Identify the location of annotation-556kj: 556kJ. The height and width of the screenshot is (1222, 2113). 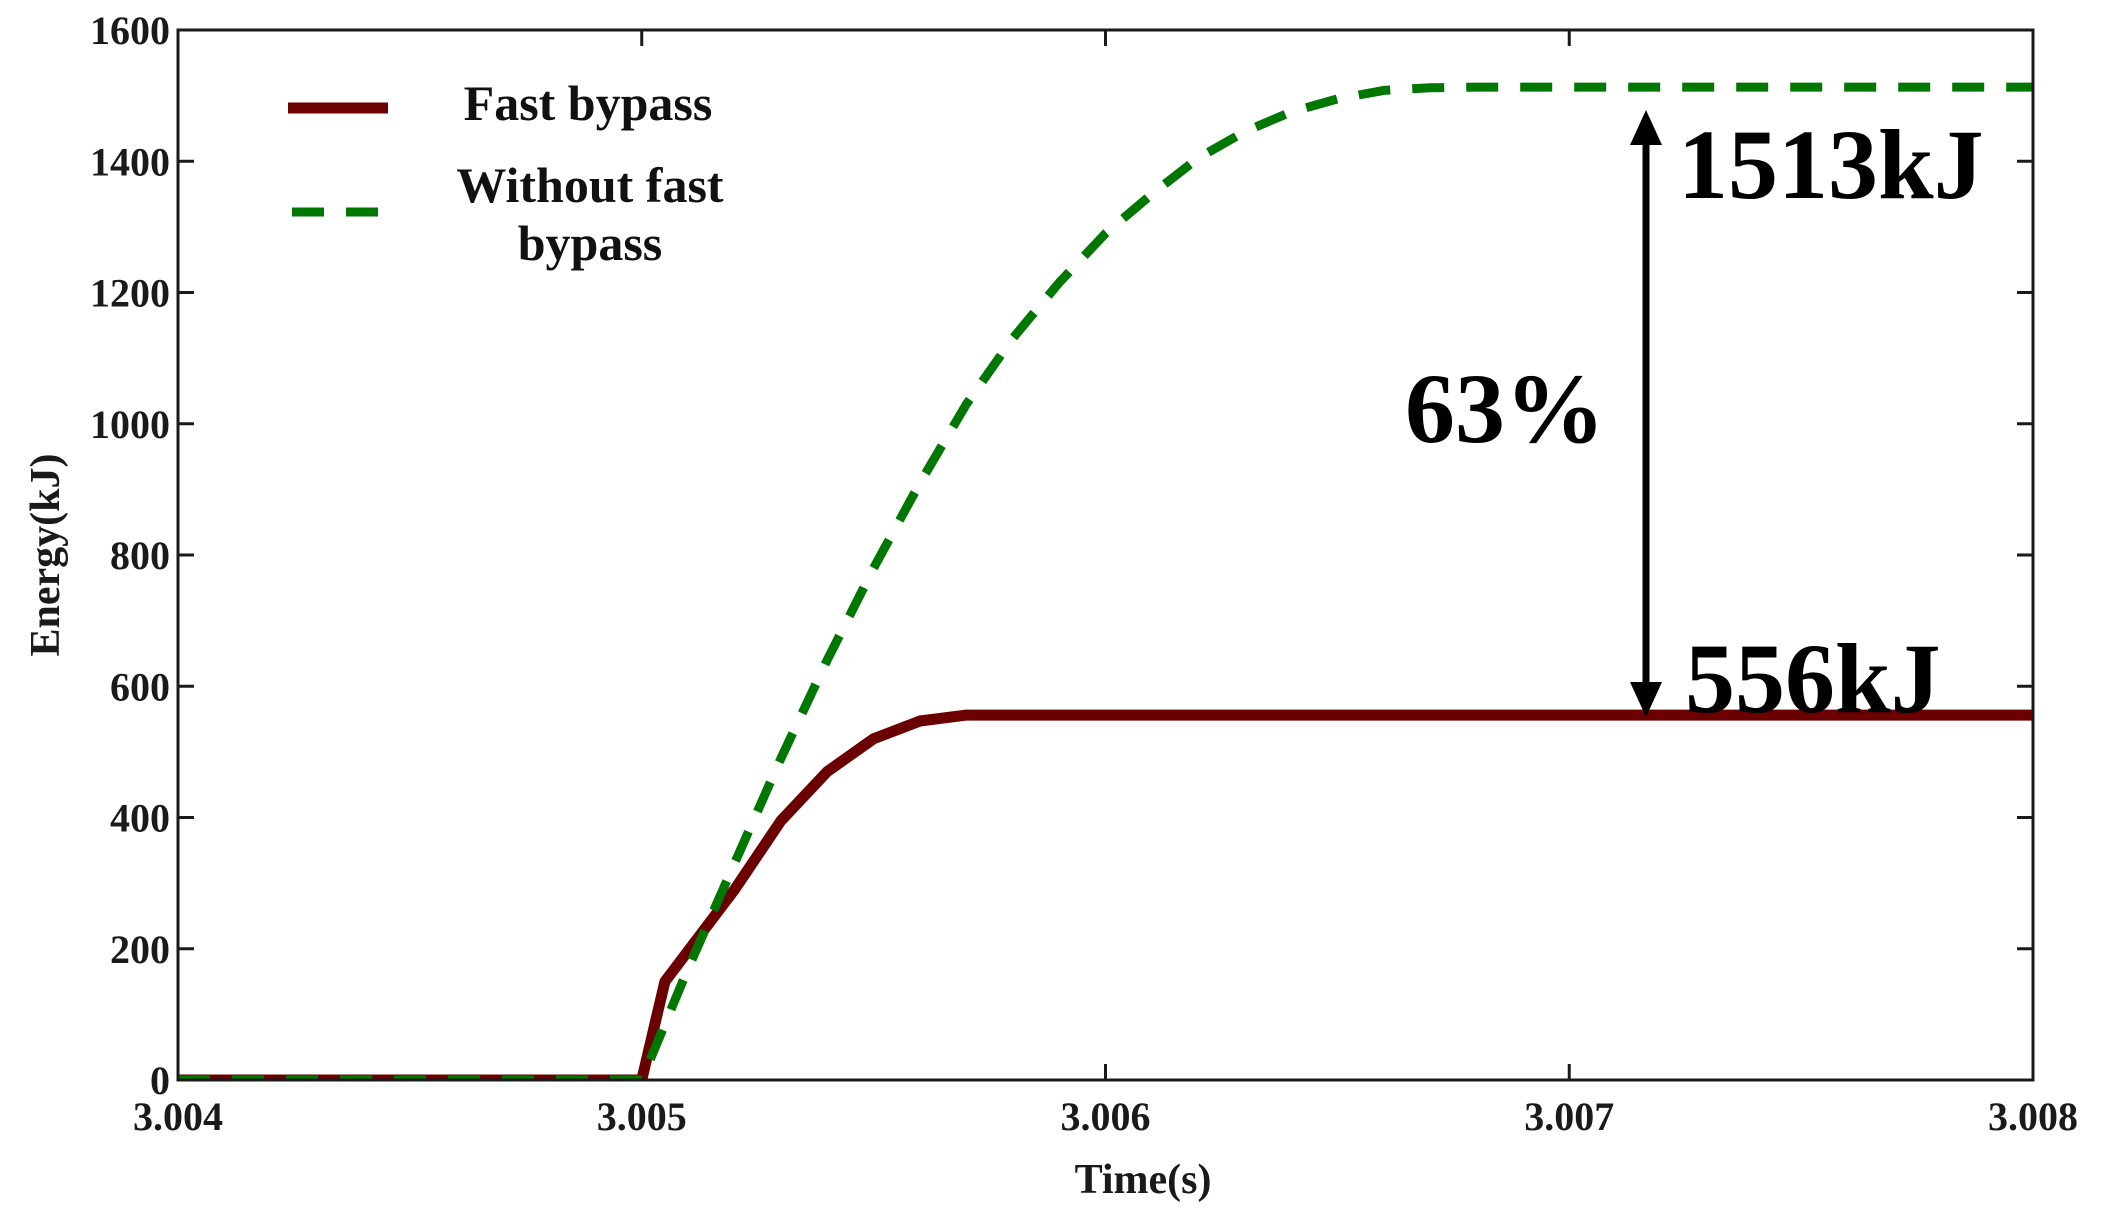
(1813, 678).